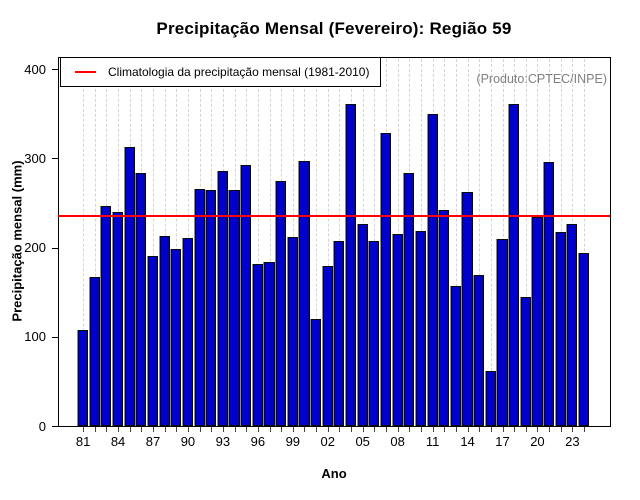 The width and height of the screenshot is (640, 500). What do you see at coordinates (514, 264) in the screenshot?
I see `bar-2018` at bounding box center [514, 264].